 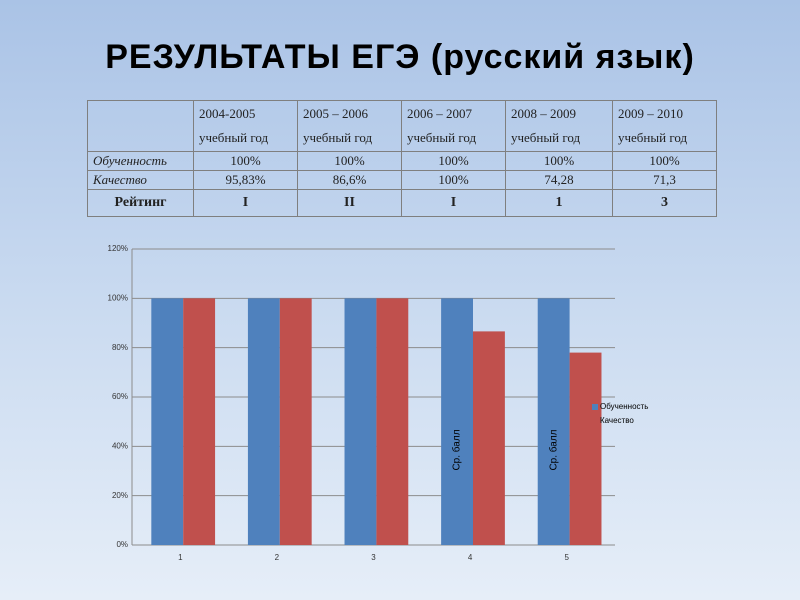 What do you see at coordinates (664, 203) in the screenshot?
I see `cell: 3` at bounding box center [664, 203].